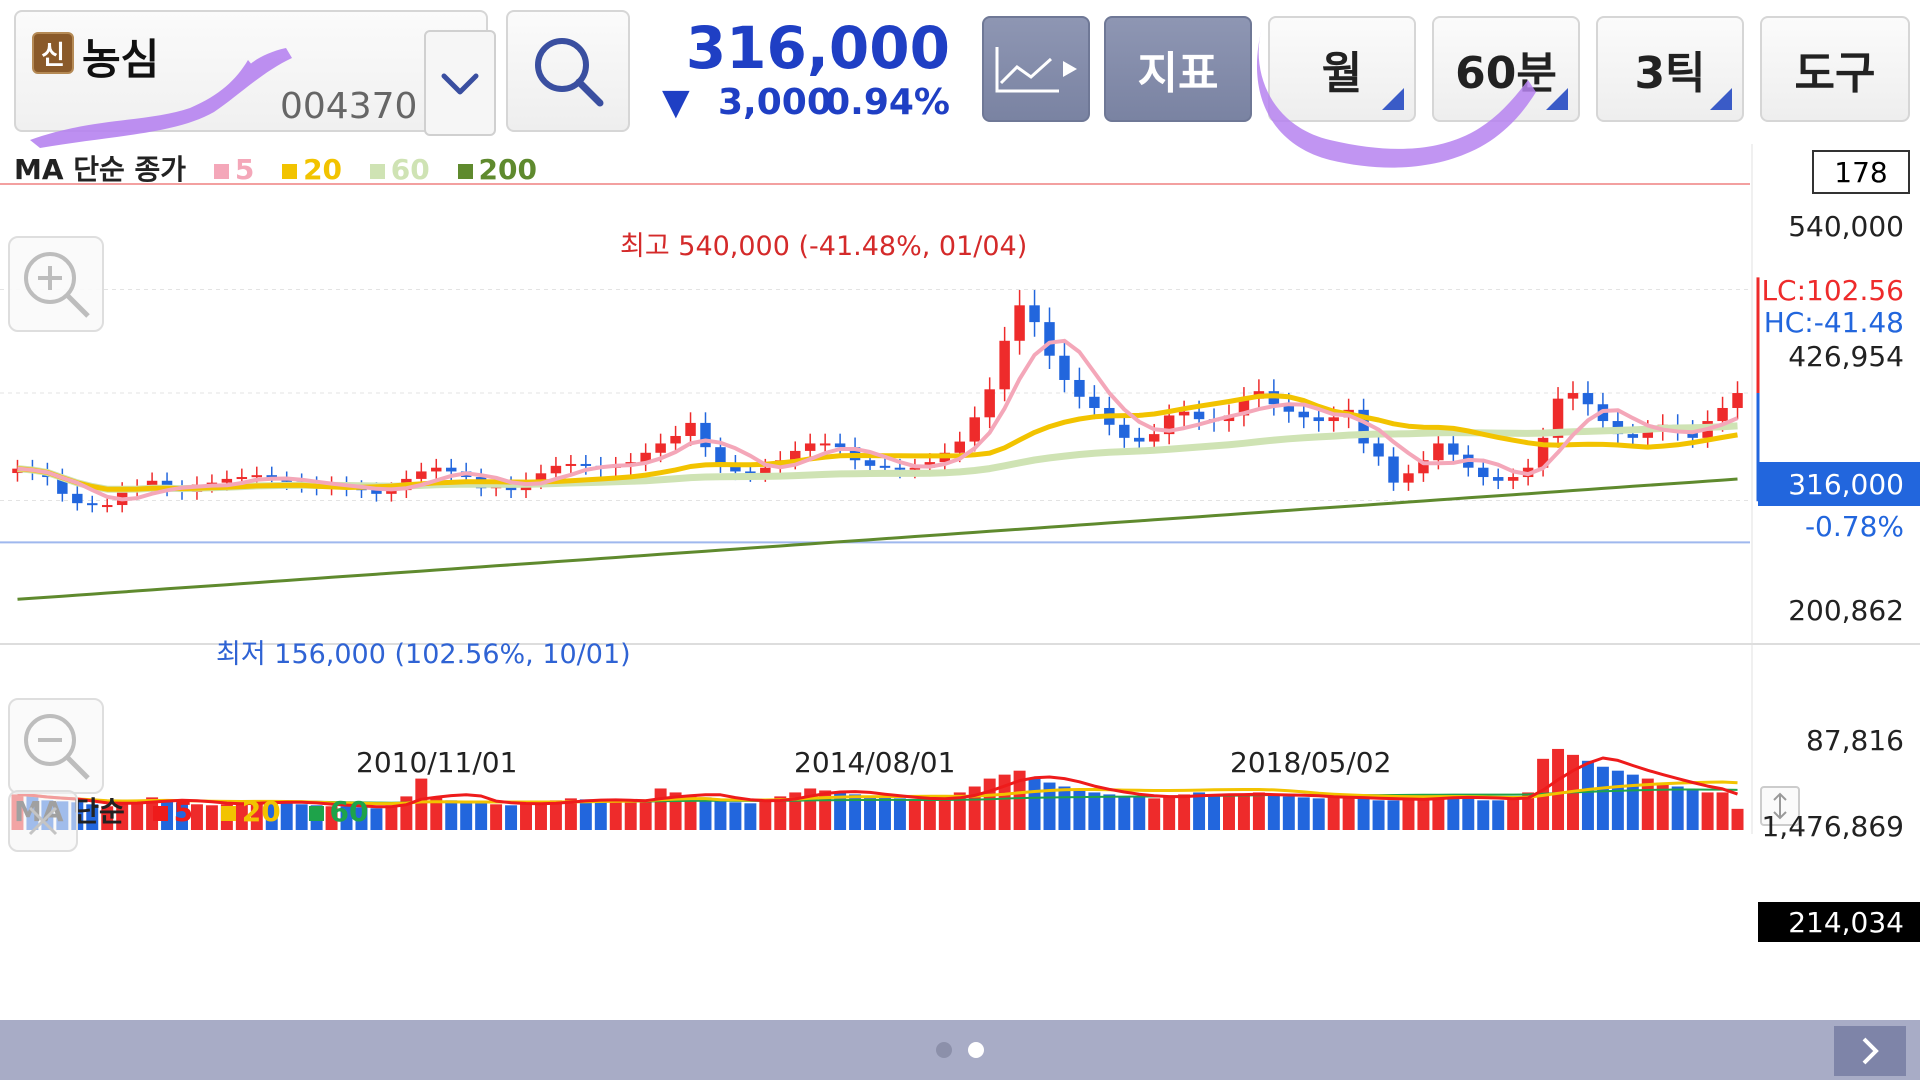 The image size is (1920, 1080). What do you see at coordinates (53, 53) in the screenshot?
I see `credit-badge: 신` at bounding box center [53, 53].